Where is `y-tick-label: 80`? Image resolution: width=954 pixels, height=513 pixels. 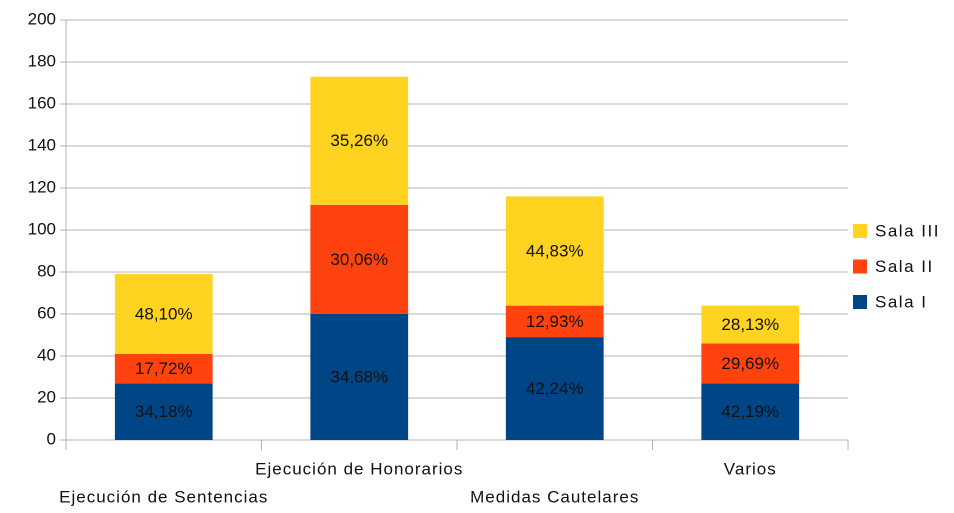 y-tick-label: 80 is located at coordinates (46, 270).